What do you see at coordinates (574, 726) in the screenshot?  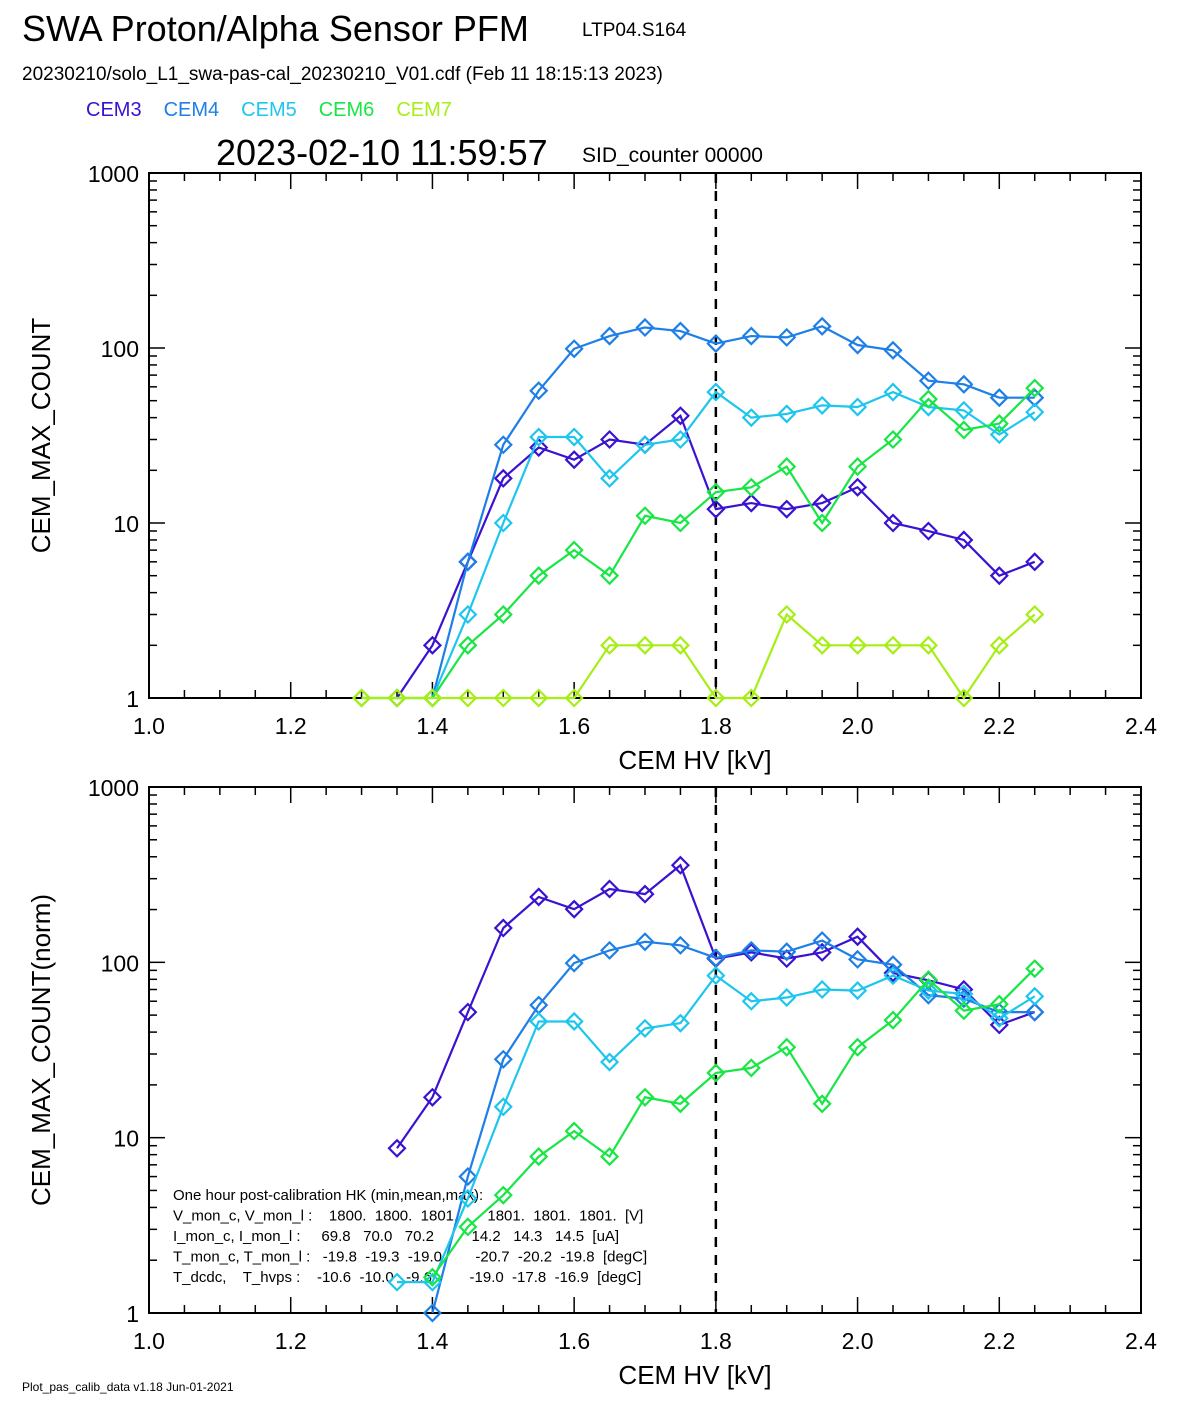 I see `x-tick-label: 1.6` at bounding box center [574, 726].